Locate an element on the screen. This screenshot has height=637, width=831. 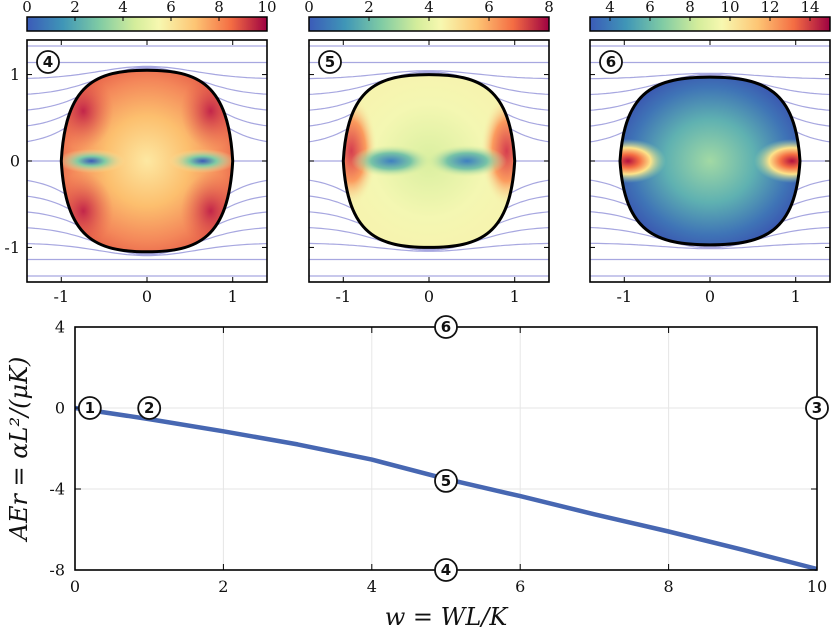
y-tick-label: -8 is located at coordinates (57, 570).